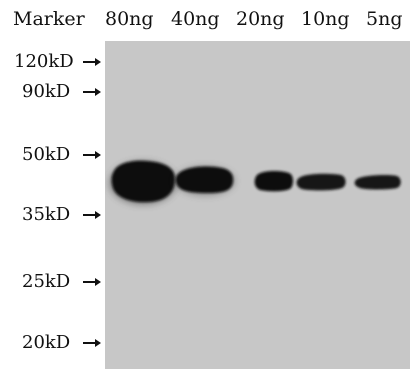  What do you see at coordinates (46, 281) in the screenshot?
I see `marker-25kd: 25kD` at bounding box center [46, 281].